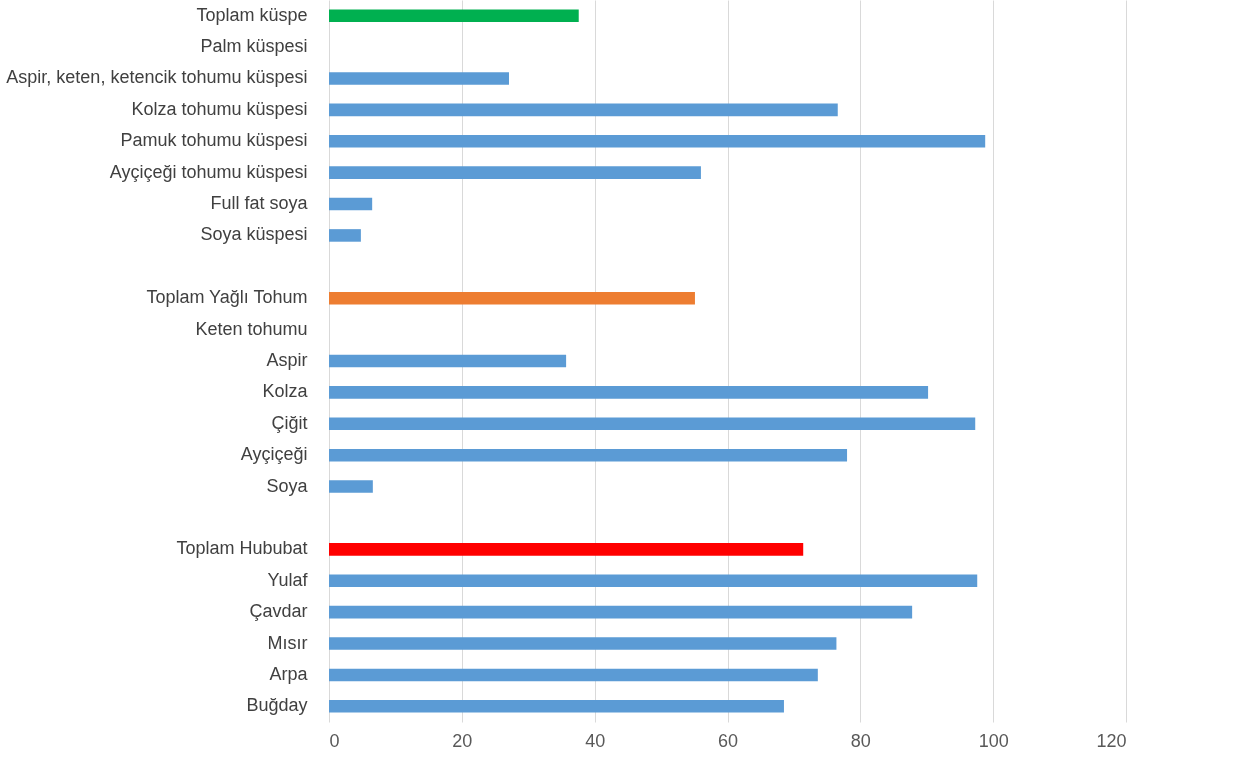 The width and height of the screenshot is (1233, 770). I want to click on y-tick-label: Ayçiçeği, so click(274, 454).